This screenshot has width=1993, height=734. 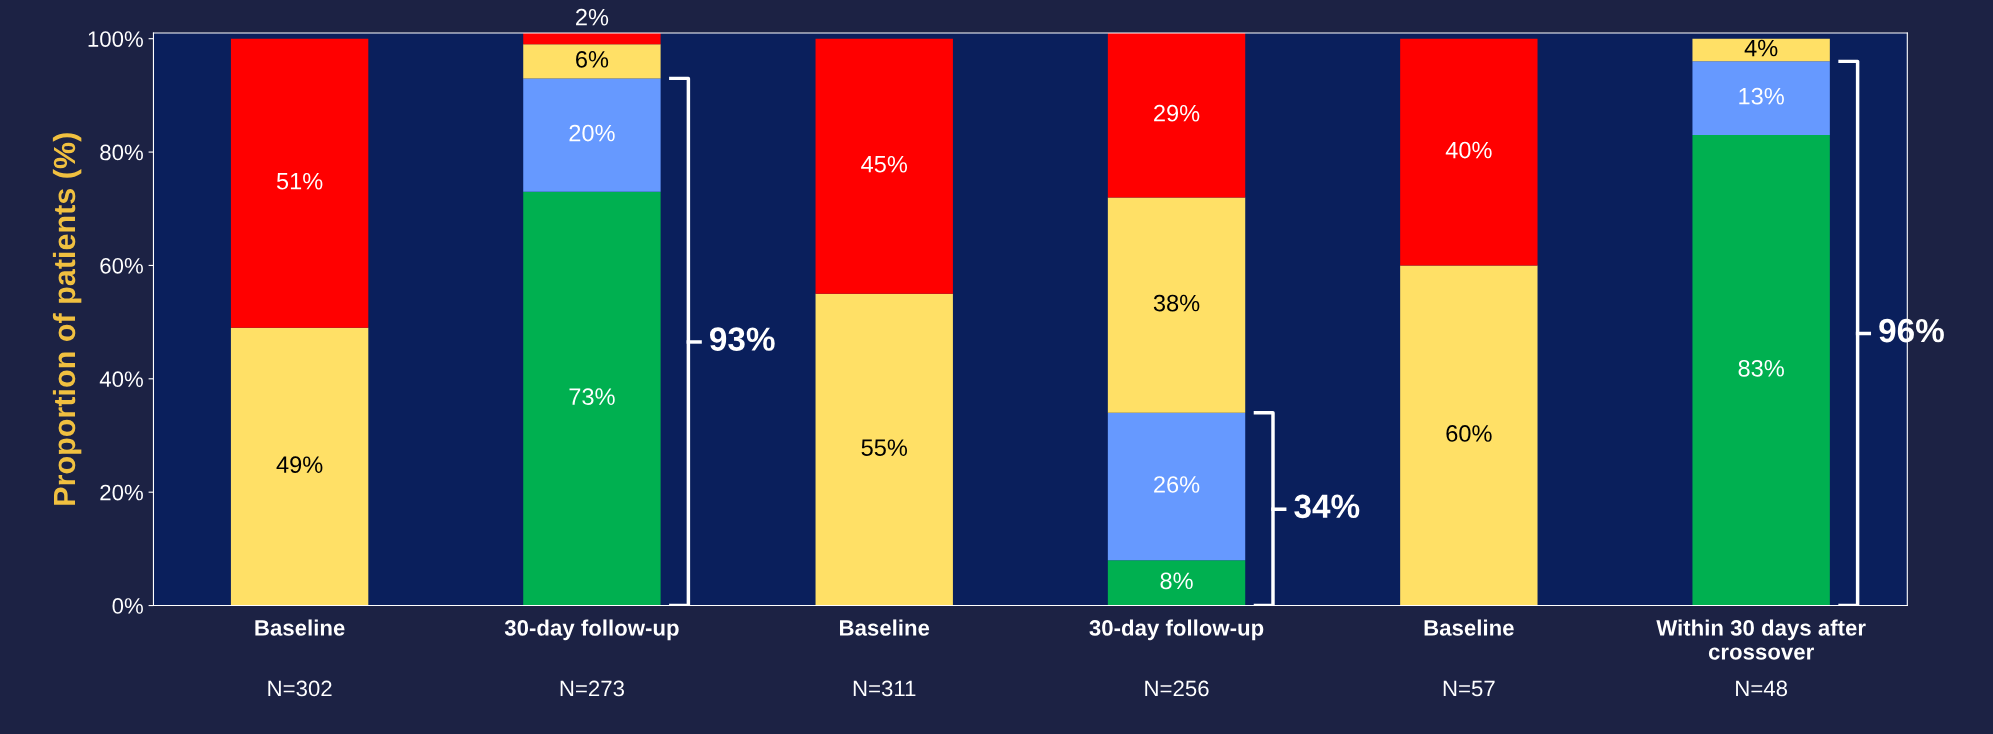 I want to click on y-axis-title: Proportion of patients (%), so click(x=67, y=319).